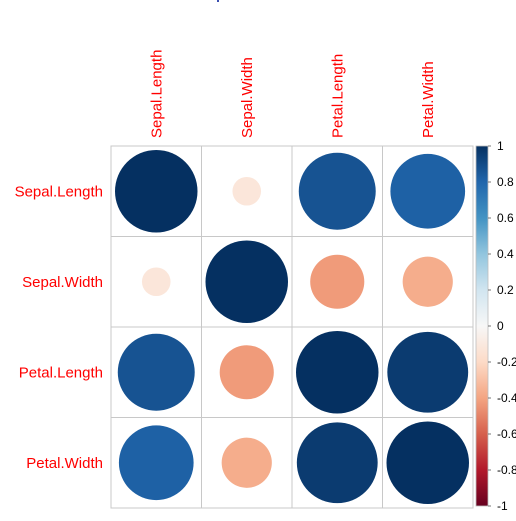  I want to click on col-label-petal-width: Petal.Width, so click(428, 99).